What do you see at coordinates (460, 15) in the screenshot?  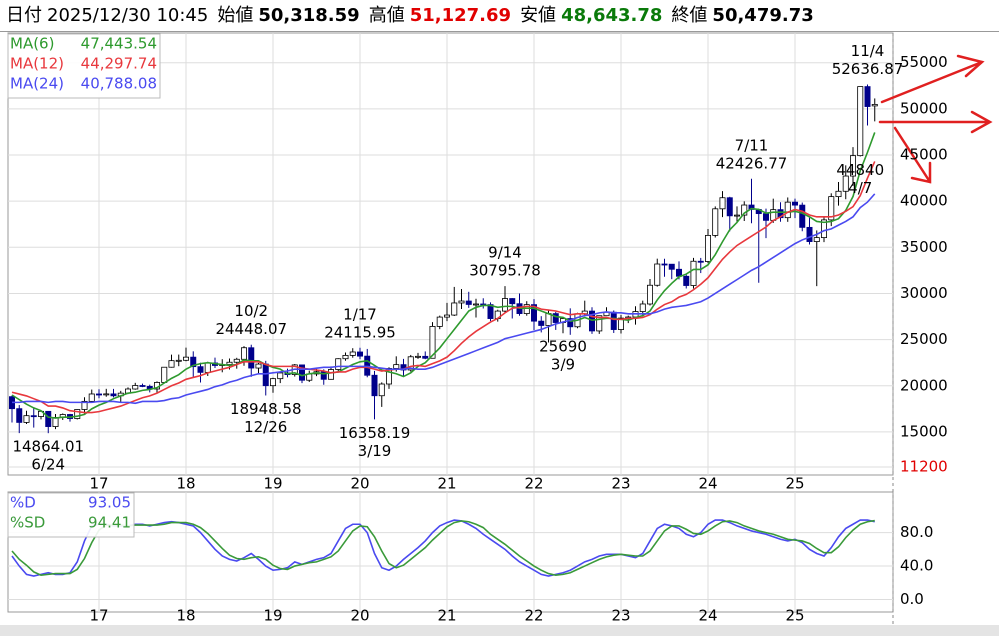 I see `high-value: 51,127.69` at bounding box center [460, 15].